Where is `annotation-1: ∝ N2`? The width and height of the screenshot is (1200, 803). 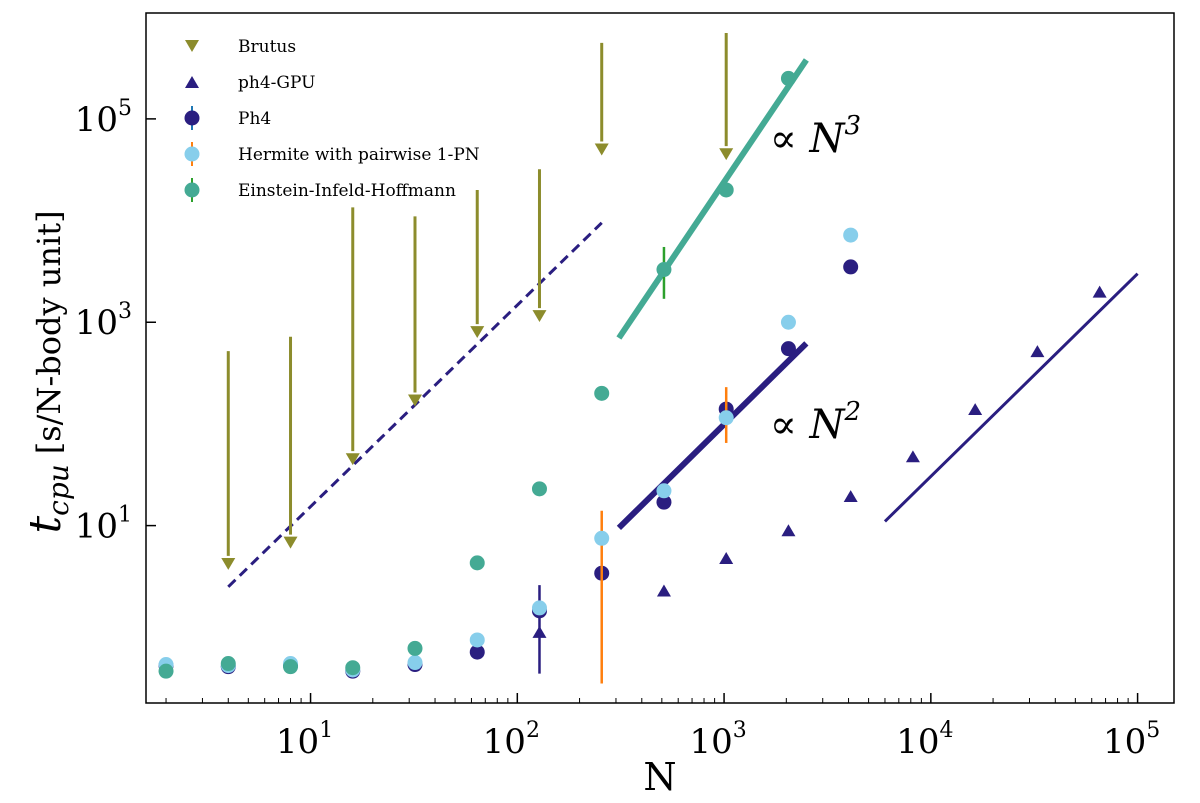
annotation-1: ∝ N2 is located at coordinates (815, 422).